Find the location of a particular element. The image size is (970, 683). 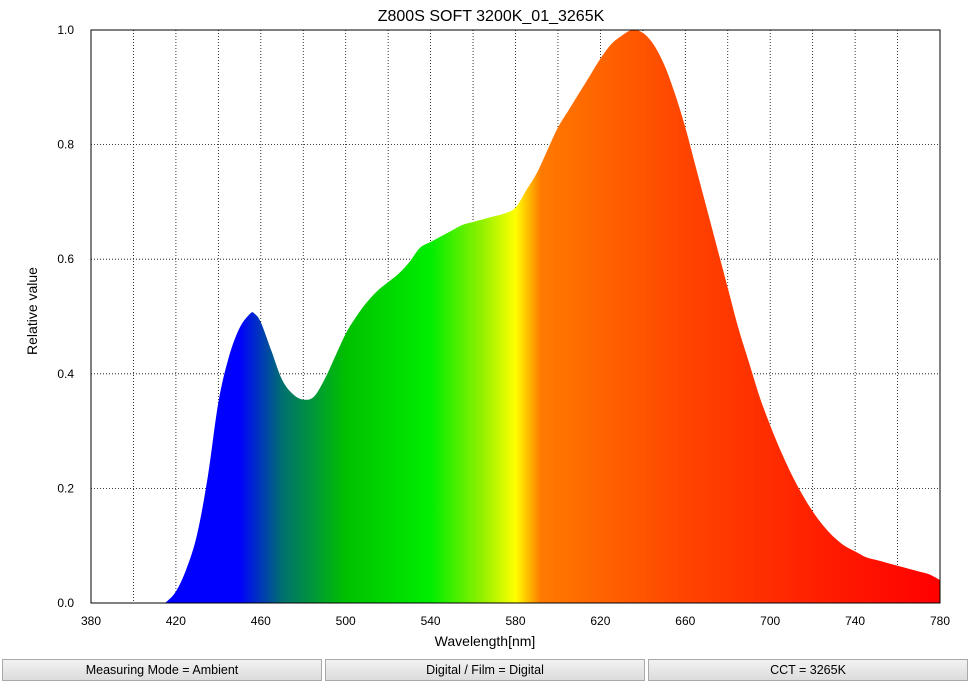

x-tick-label: 460 is located at coordinates (261, 621).